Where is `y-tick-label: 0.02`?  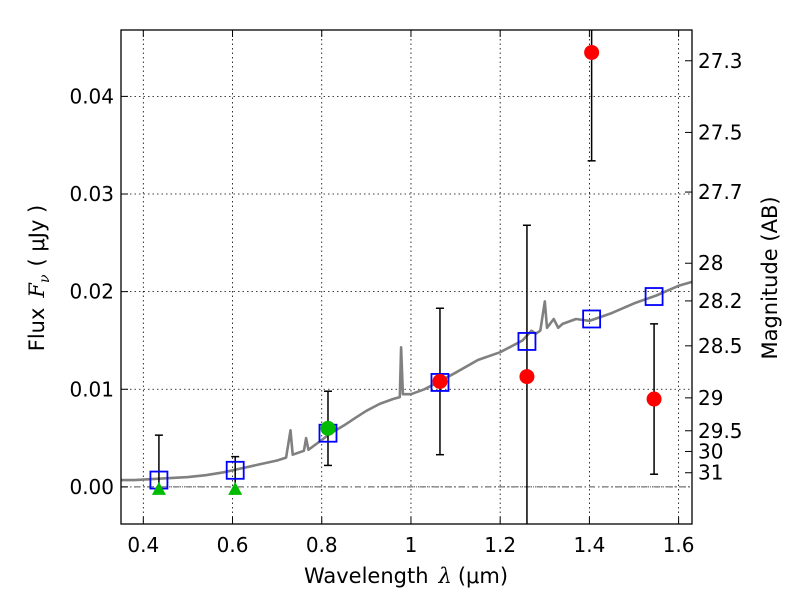
y-tick-label: 0.02 is located at coordinates (91, 292).